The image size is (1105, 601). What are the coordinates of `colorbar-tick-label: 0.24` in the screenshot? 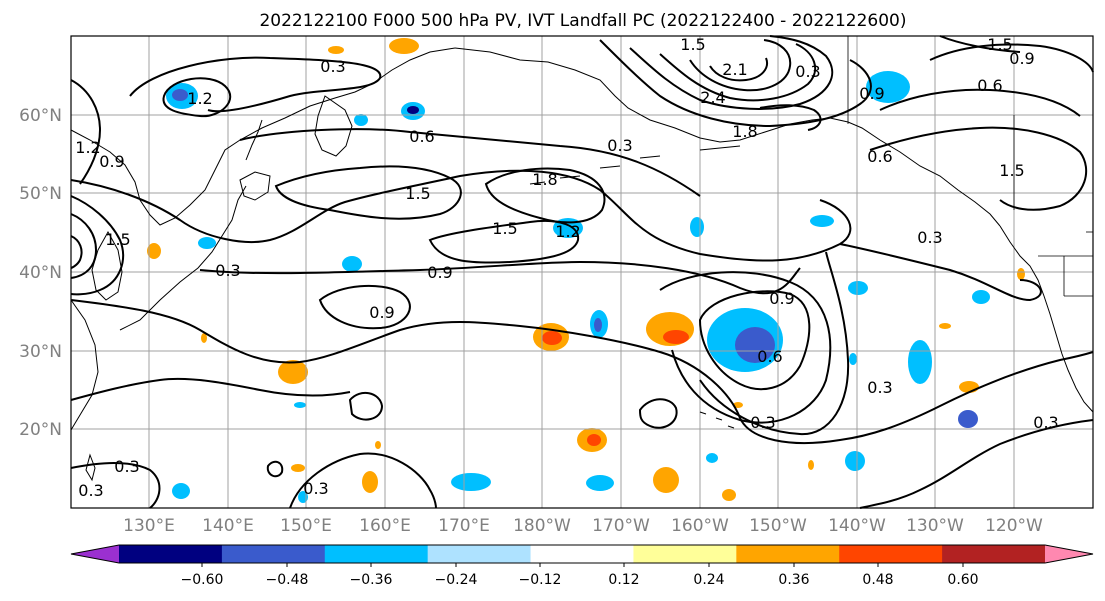 It's located at (708, 580).